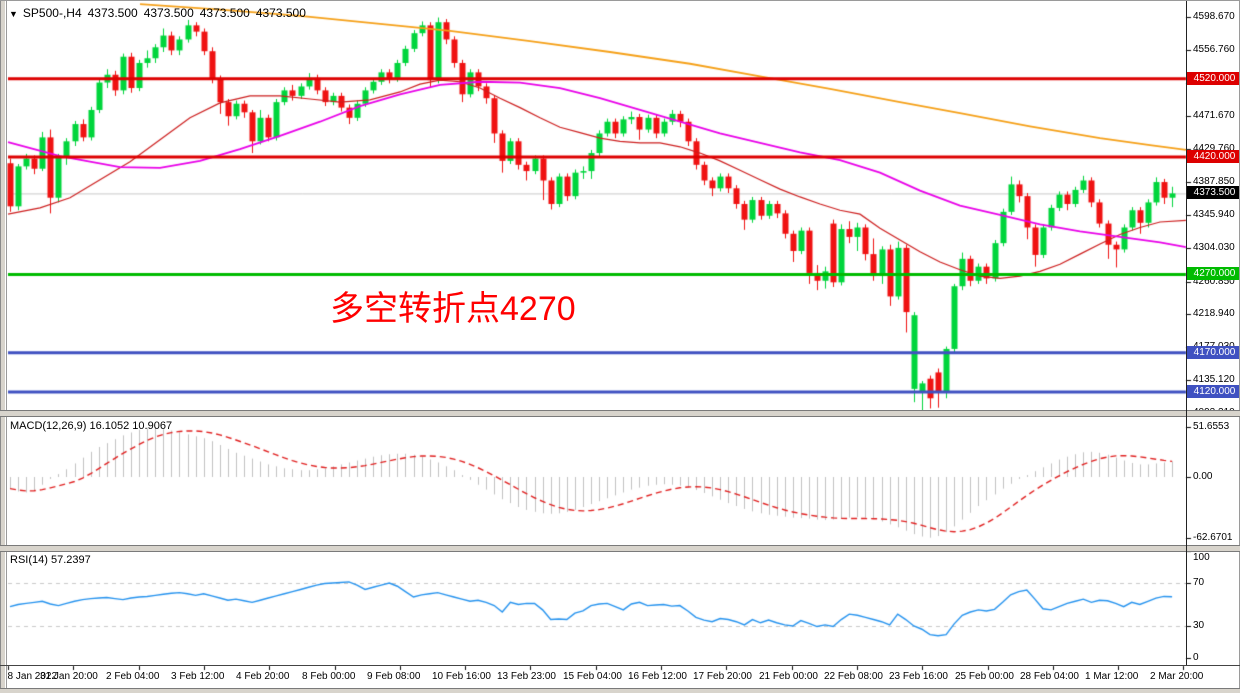 The height and width of the screenshot is (693, 1240). I want to click on price-axis-tick: 4387.850, so click(1214, 182).